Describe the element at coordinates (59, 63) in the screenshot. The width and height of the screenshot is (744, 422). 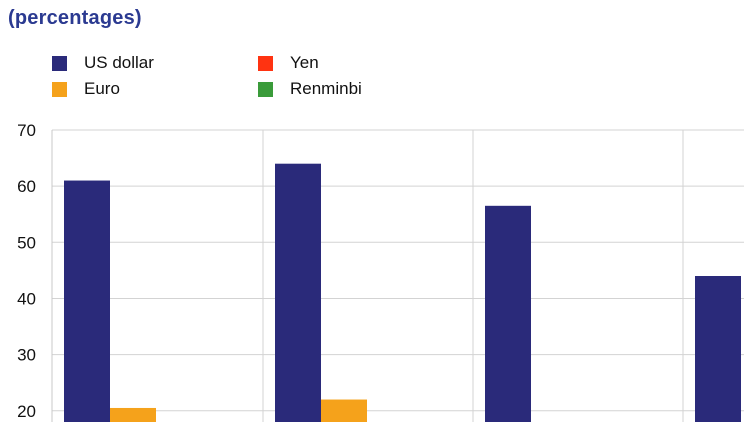
I see `legend-swatch-us-dollar` at that location.